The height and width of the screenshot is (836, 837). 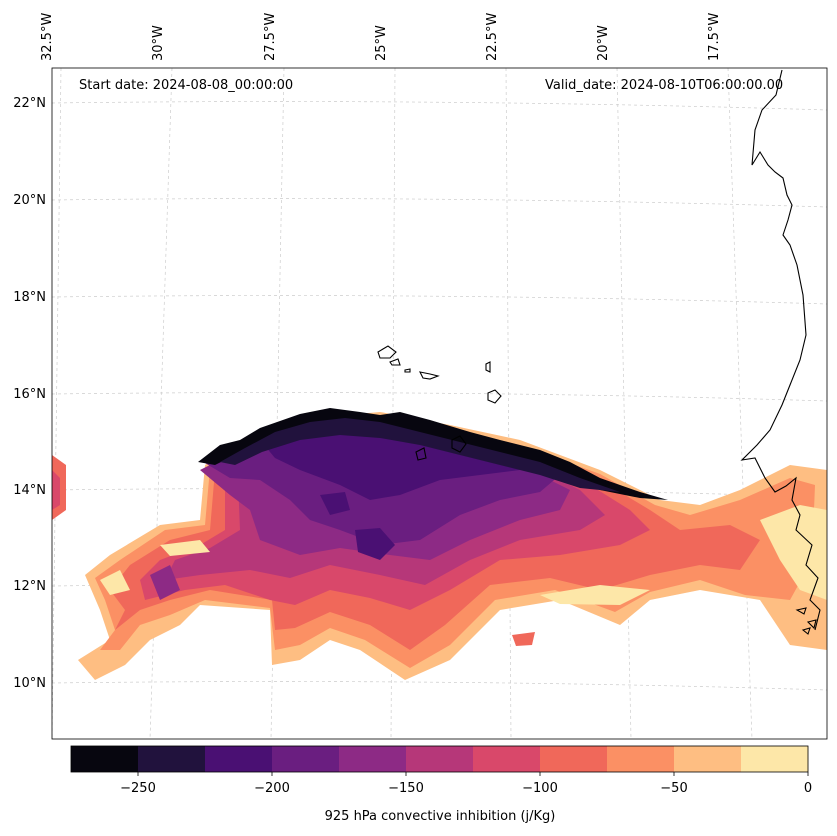 What do you see at coordinates (806, 621) in the screenshot?
I see `bissagos` at bounding box center [806, 621].